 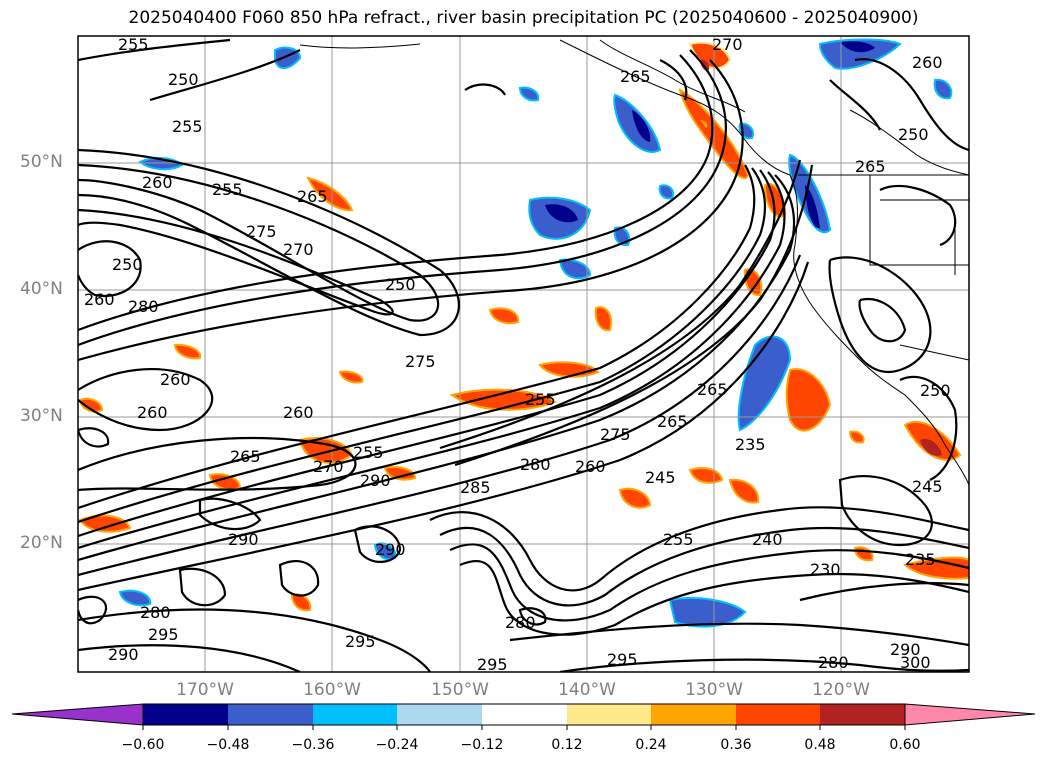 What do you see at coordinates (714, 690) in the screenshot?
I see `lon-label-130w: 130°W` at bounding box center [714, 690].